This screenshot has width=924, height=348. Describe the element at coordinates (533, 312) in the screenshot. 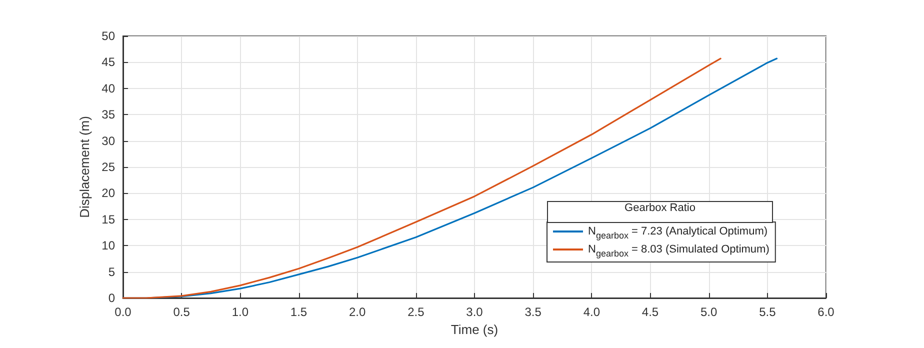

I see `x-tick-label: 3.5` at that location.